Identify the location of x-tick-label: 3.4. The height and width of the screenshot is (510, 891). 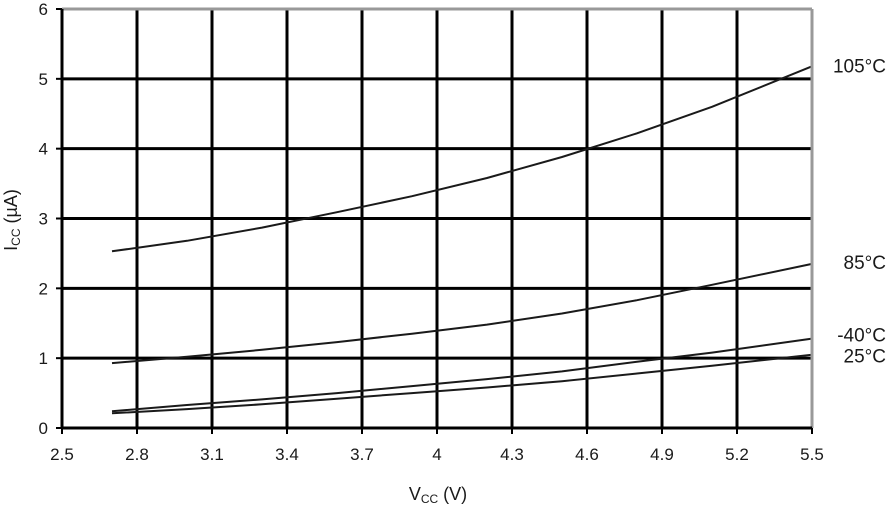
(287, 454).